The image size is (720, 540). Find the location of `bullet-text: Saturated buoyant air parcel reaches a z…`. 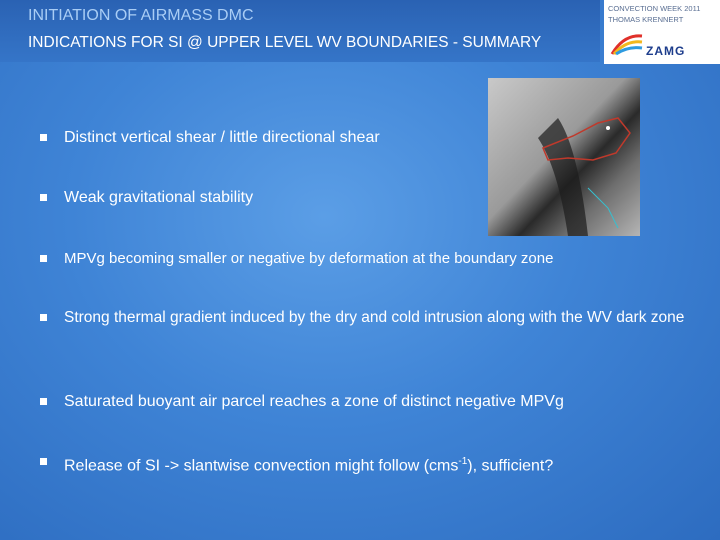

bullet-text: Saturated buoyant air parcel reaches a z… is located at coordinates (314, 401).